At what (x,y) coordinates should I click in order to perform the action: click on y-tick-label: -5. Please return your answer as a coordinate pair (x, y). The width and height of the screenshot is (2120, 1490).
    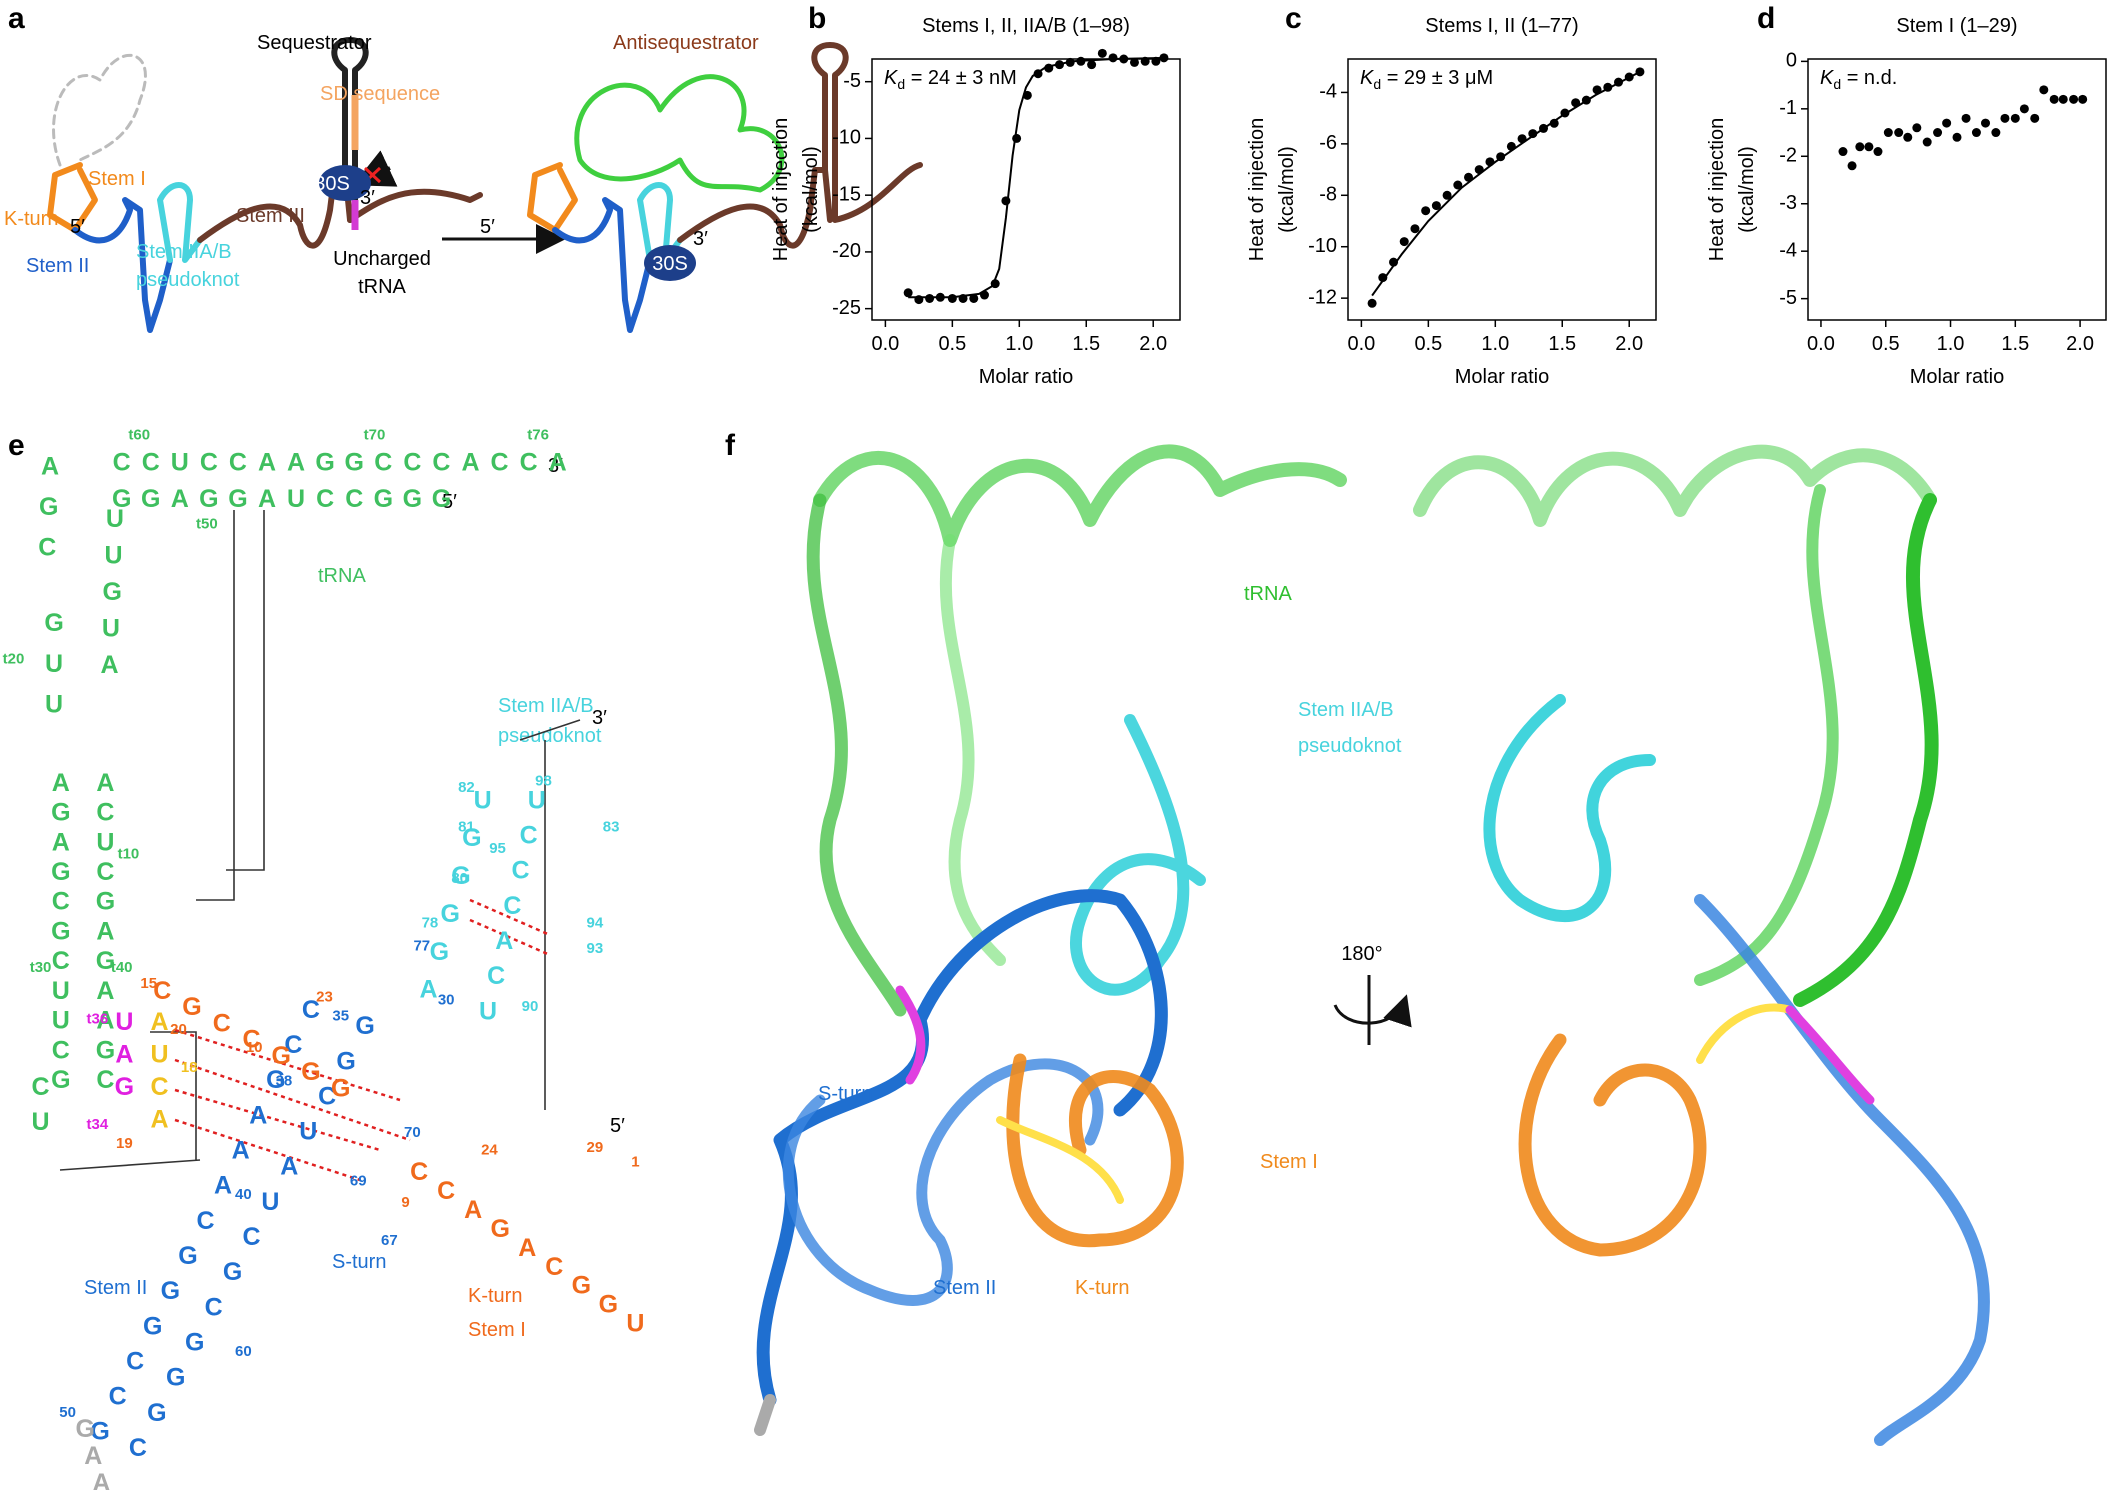
    Looking at the image, I should click on (1788, 298).